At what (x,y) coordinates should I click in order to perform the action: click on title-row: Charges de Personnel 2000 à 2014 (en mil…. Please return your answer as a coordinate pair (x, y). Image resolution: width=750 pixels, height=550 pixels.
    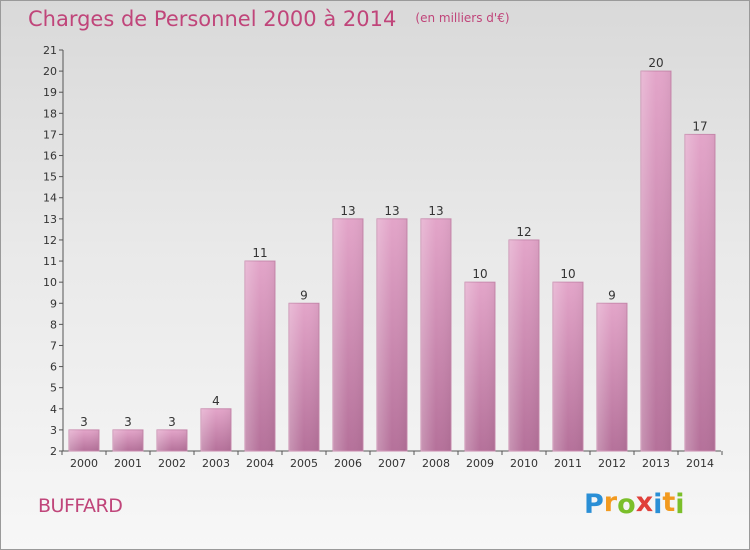
    Looking at the image, I should click on (269, 19).